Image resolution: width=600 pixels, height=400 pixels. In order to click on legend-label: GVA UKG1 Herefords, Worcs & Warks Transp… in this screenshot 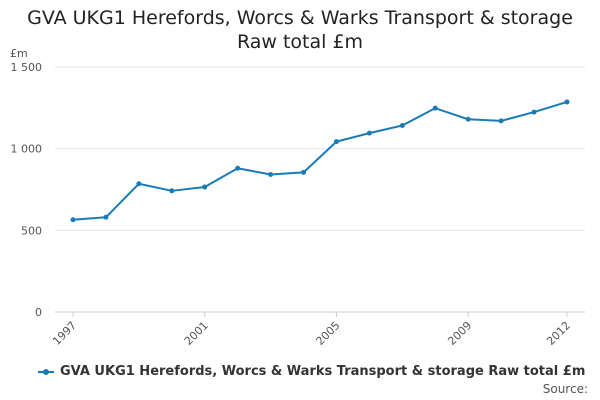, I will do `click(323, 371)`.